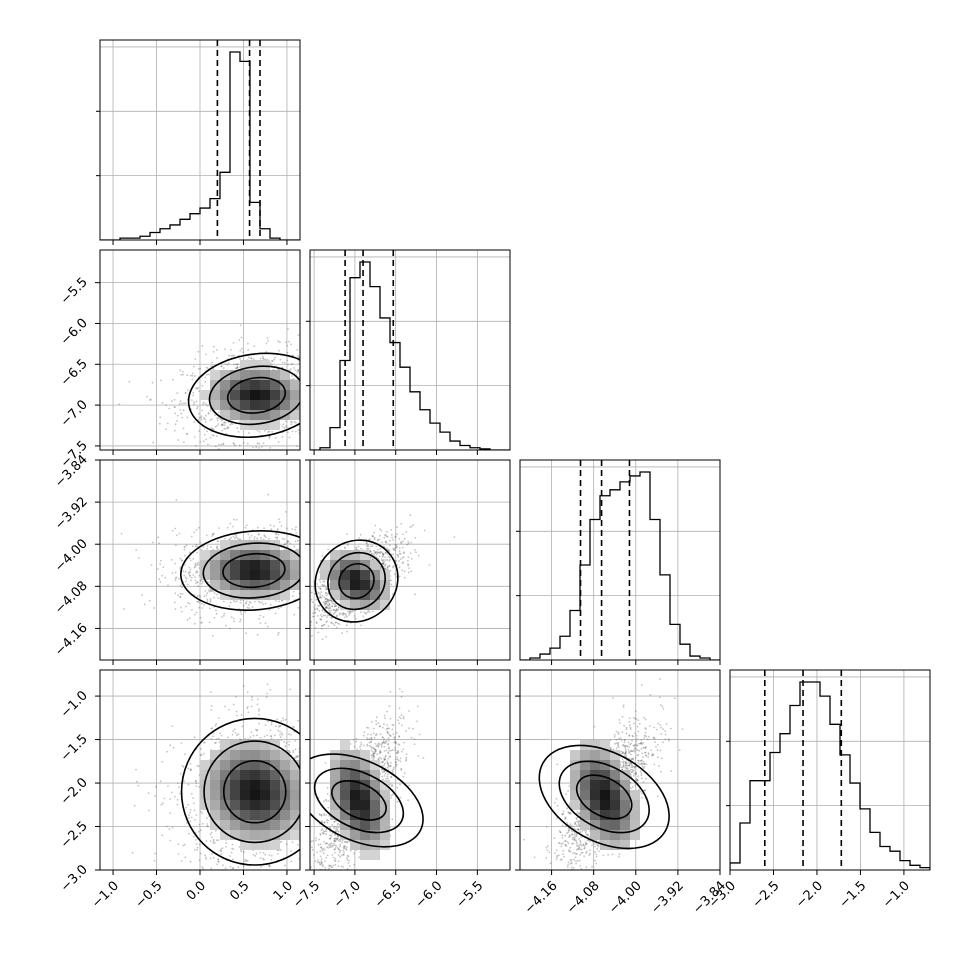  I want to click on histogram-bars, so click(200, 145).